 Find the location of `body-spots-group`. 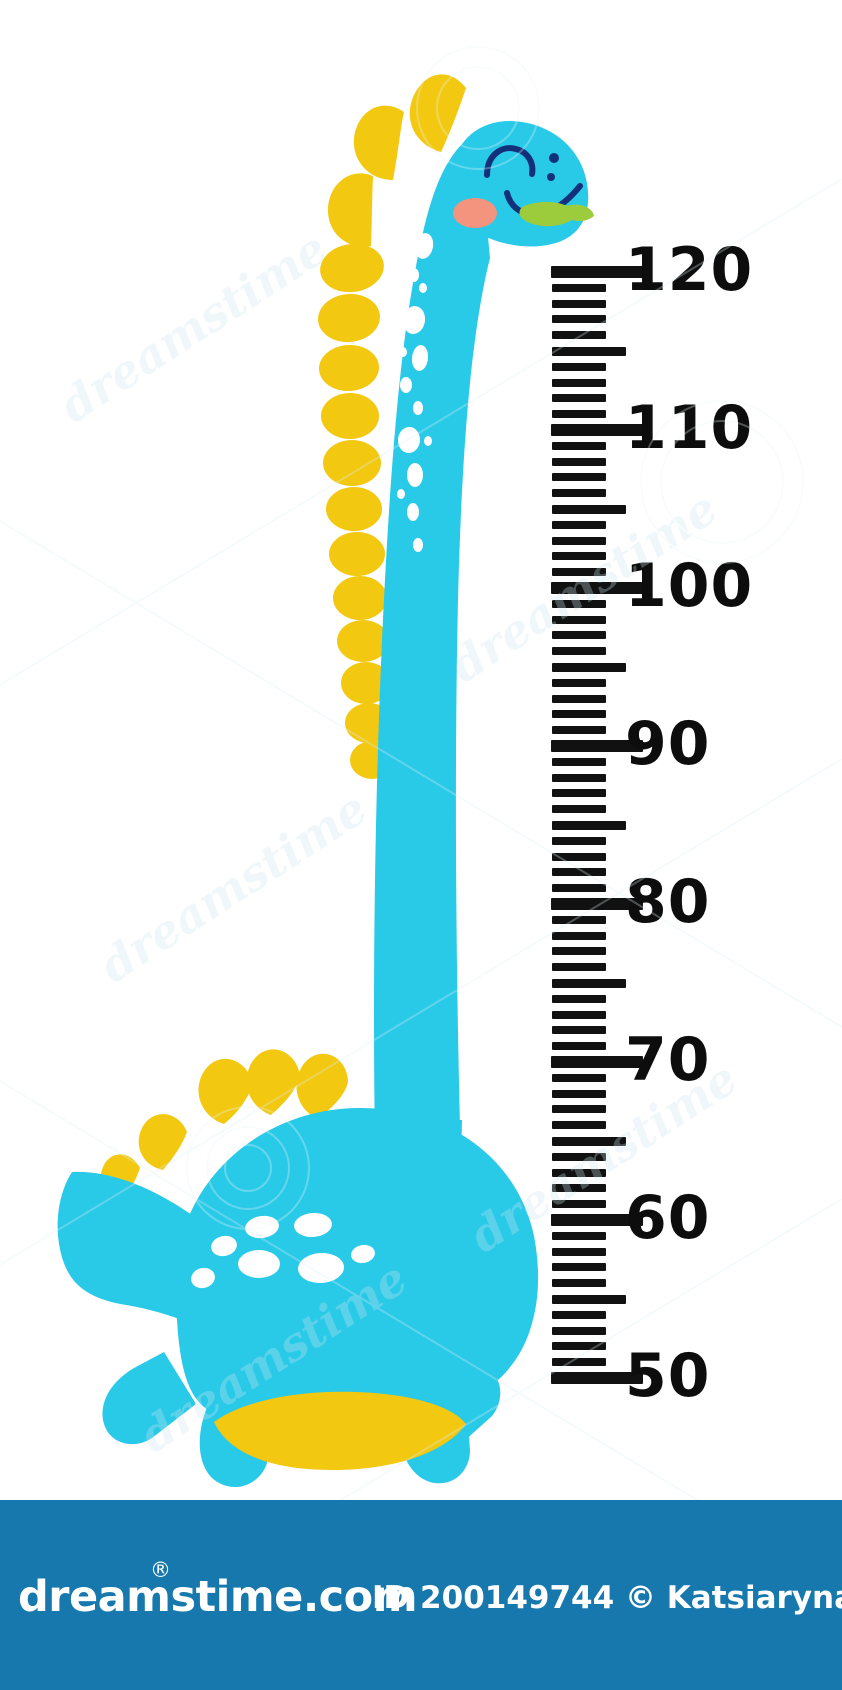

body-spots-group is located at coordinates (283, 1250).